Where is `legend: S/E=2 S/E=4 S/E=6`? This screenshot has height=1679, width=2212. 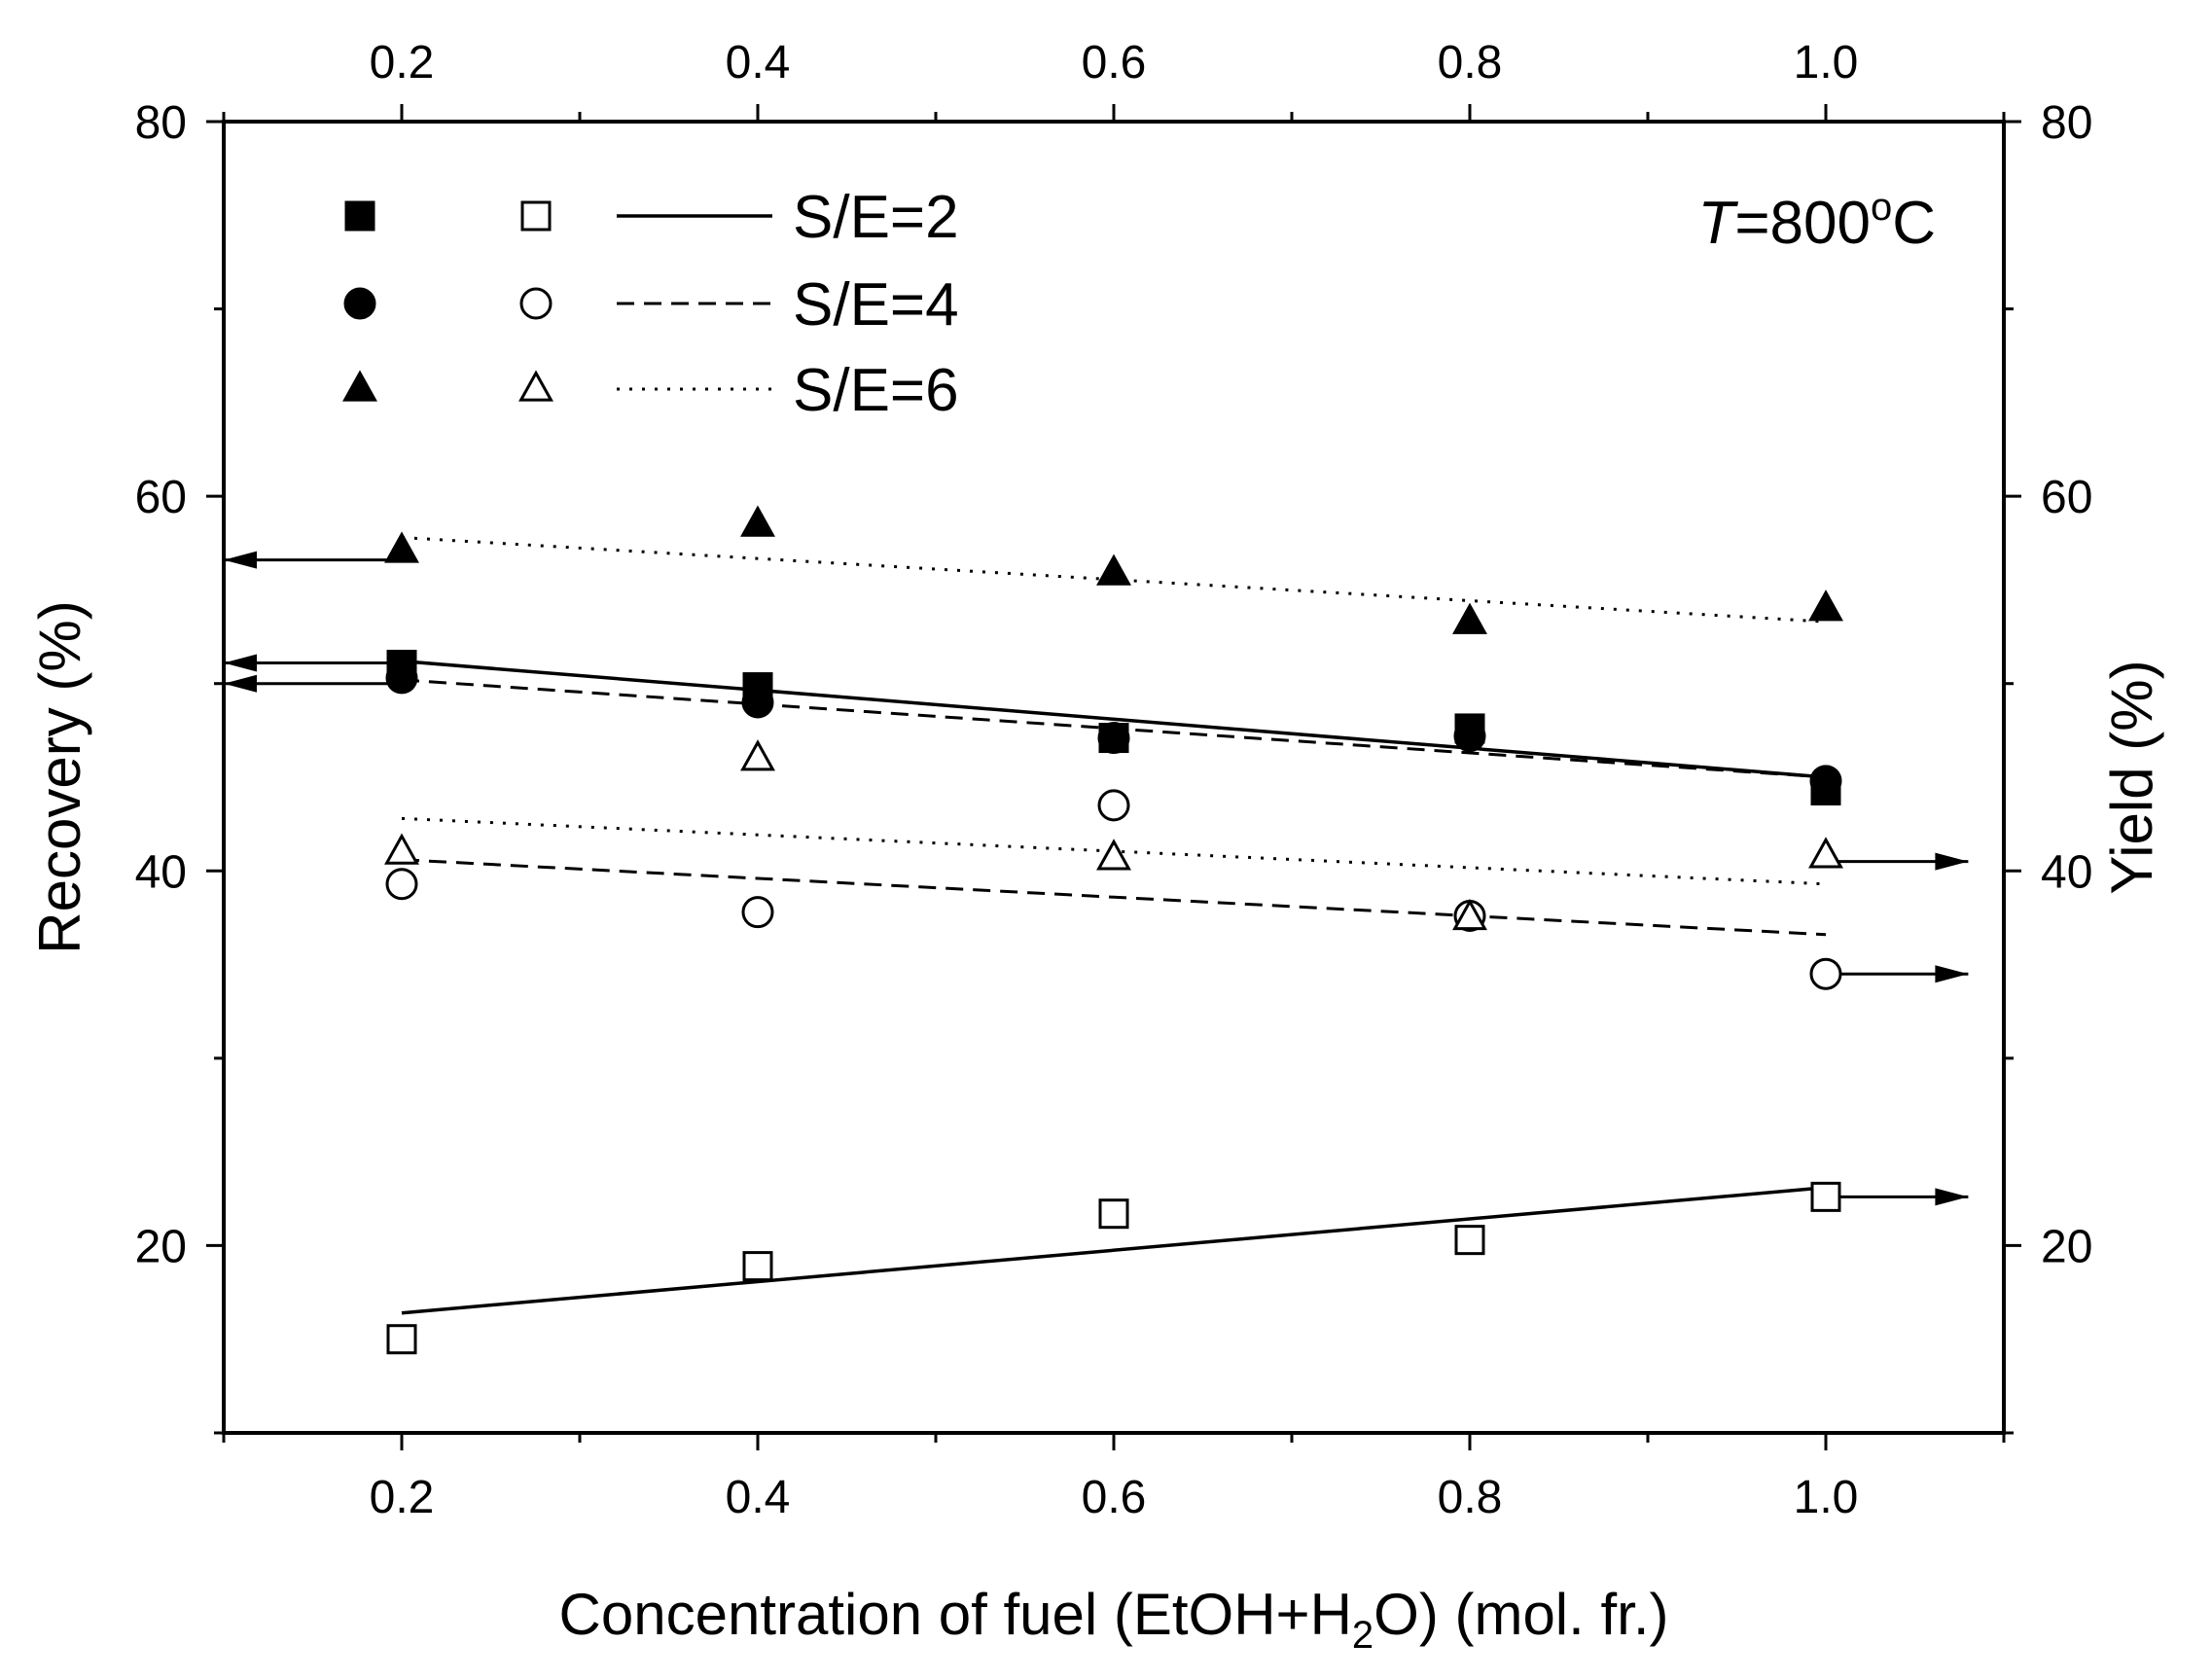 legend: S/E=2 S/E=4 S/E=6 is located at coordinates (650, 304).